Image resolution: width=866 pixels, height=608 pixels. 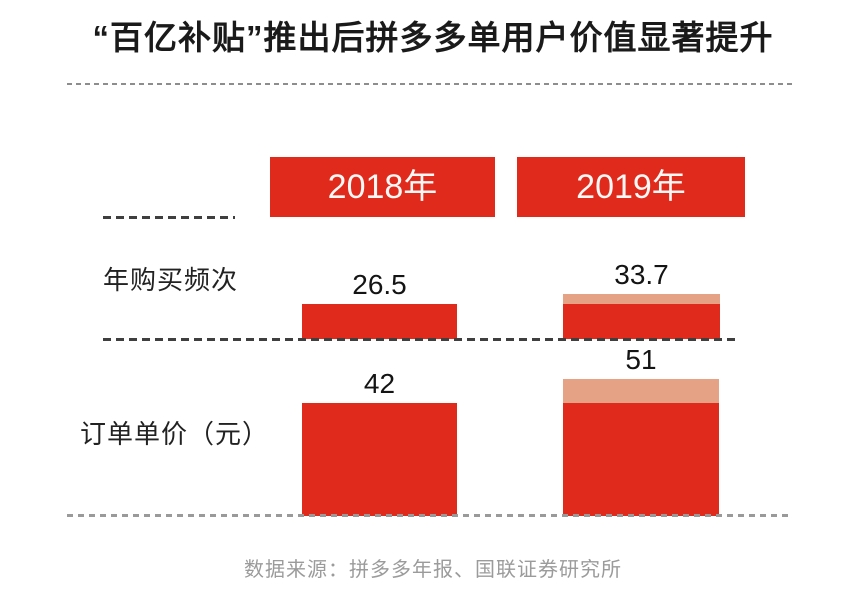 I want to click on bar-value-label: 33.7, so click(x=641, y=274).